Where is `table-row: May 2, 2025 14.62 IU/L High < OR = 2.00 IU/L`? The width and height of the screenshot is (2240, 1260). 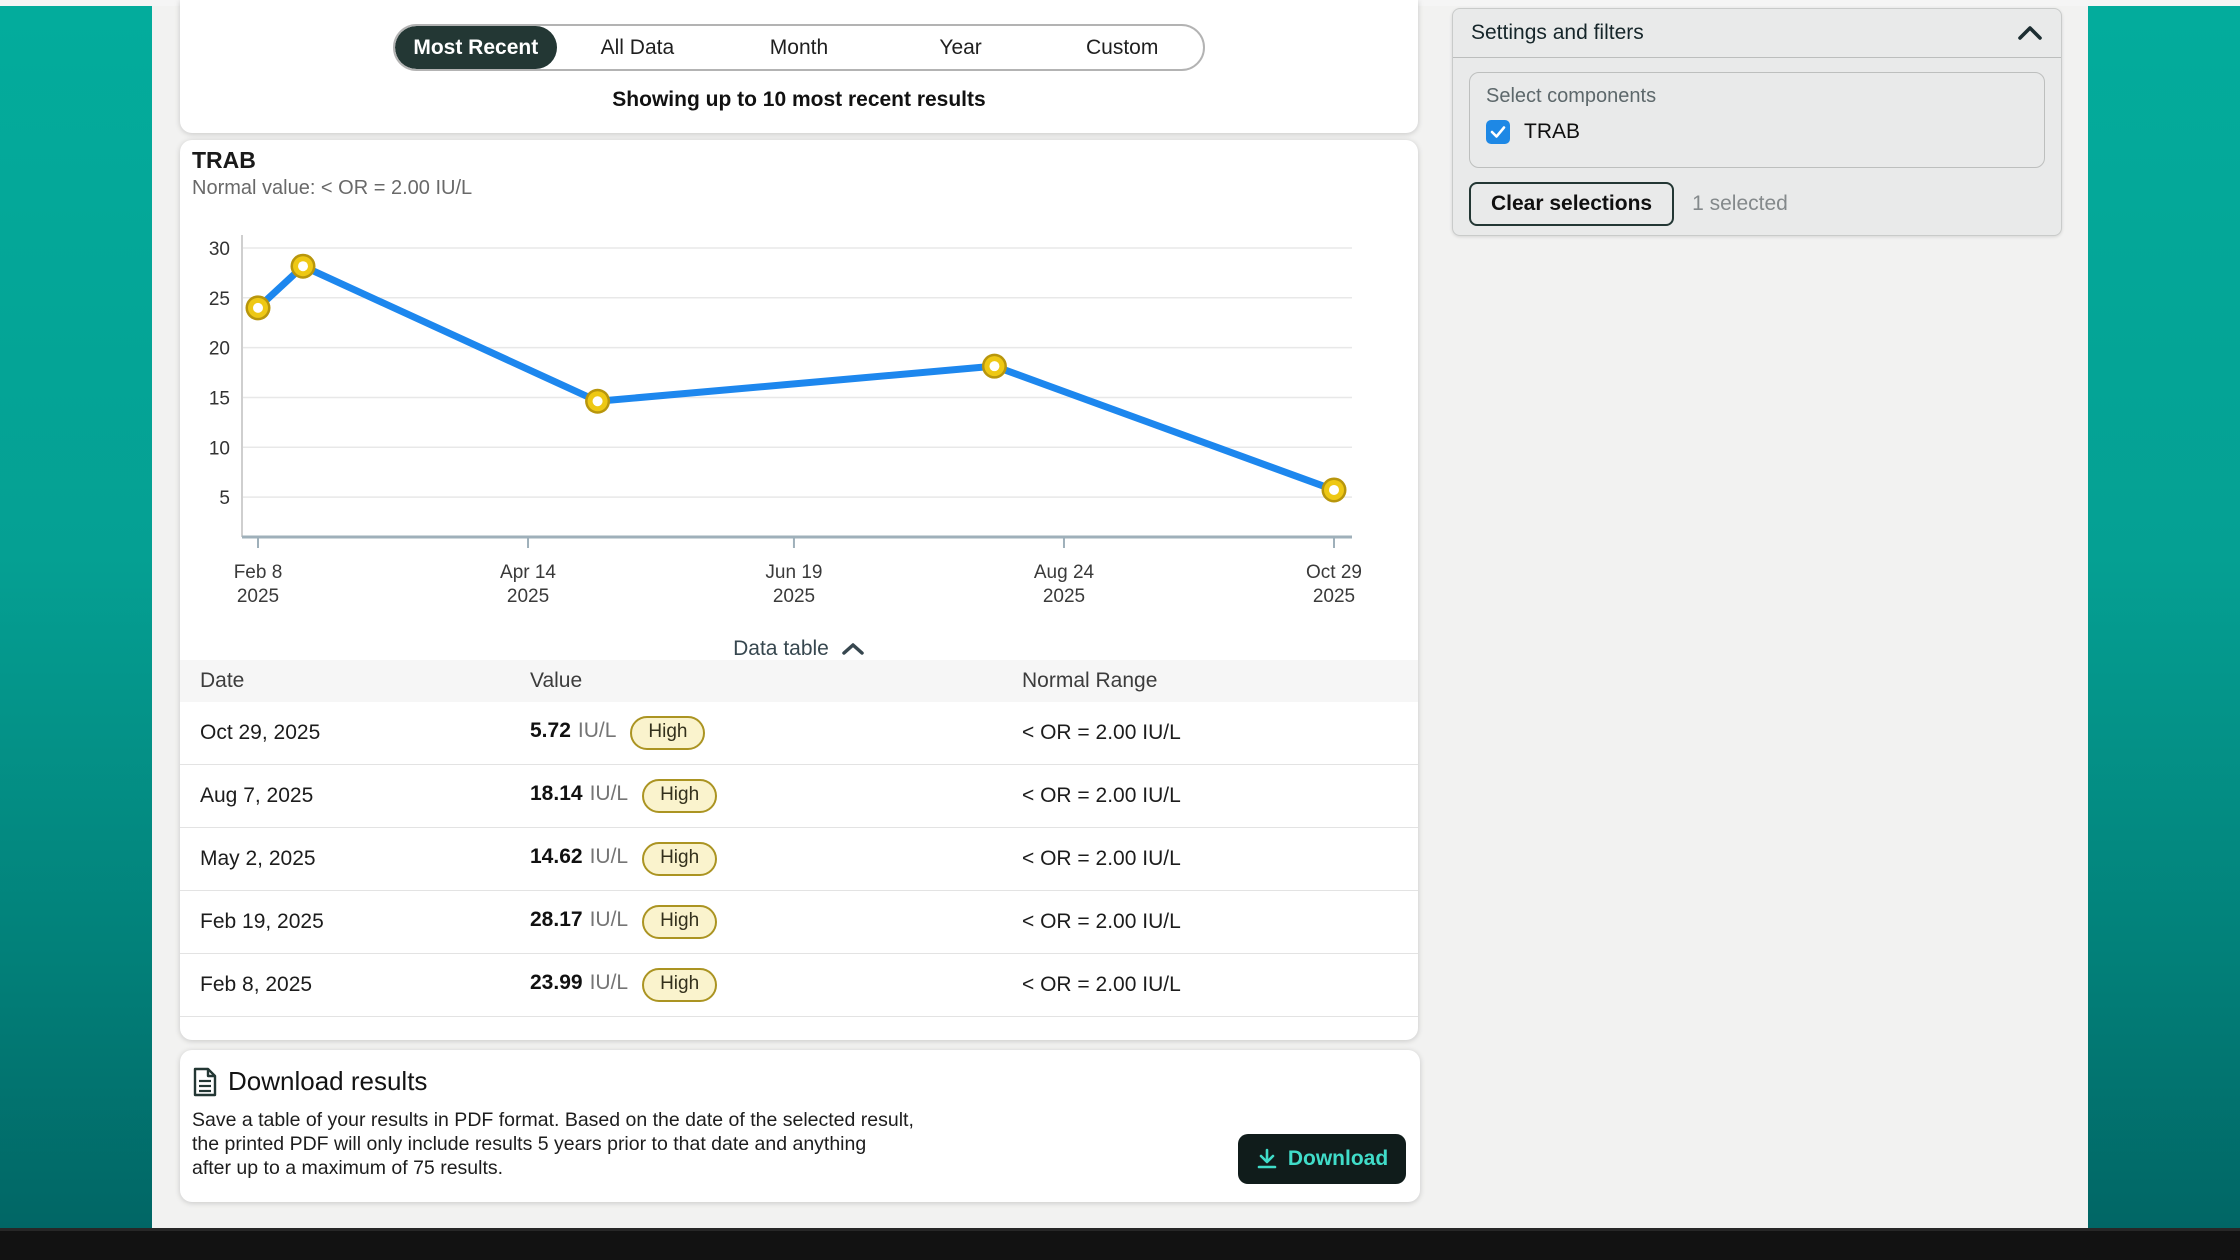
table-row: May 2, 2025 14.62 IU/L High < OR = 2.00 IU/L is located at coordinates (799, 859).